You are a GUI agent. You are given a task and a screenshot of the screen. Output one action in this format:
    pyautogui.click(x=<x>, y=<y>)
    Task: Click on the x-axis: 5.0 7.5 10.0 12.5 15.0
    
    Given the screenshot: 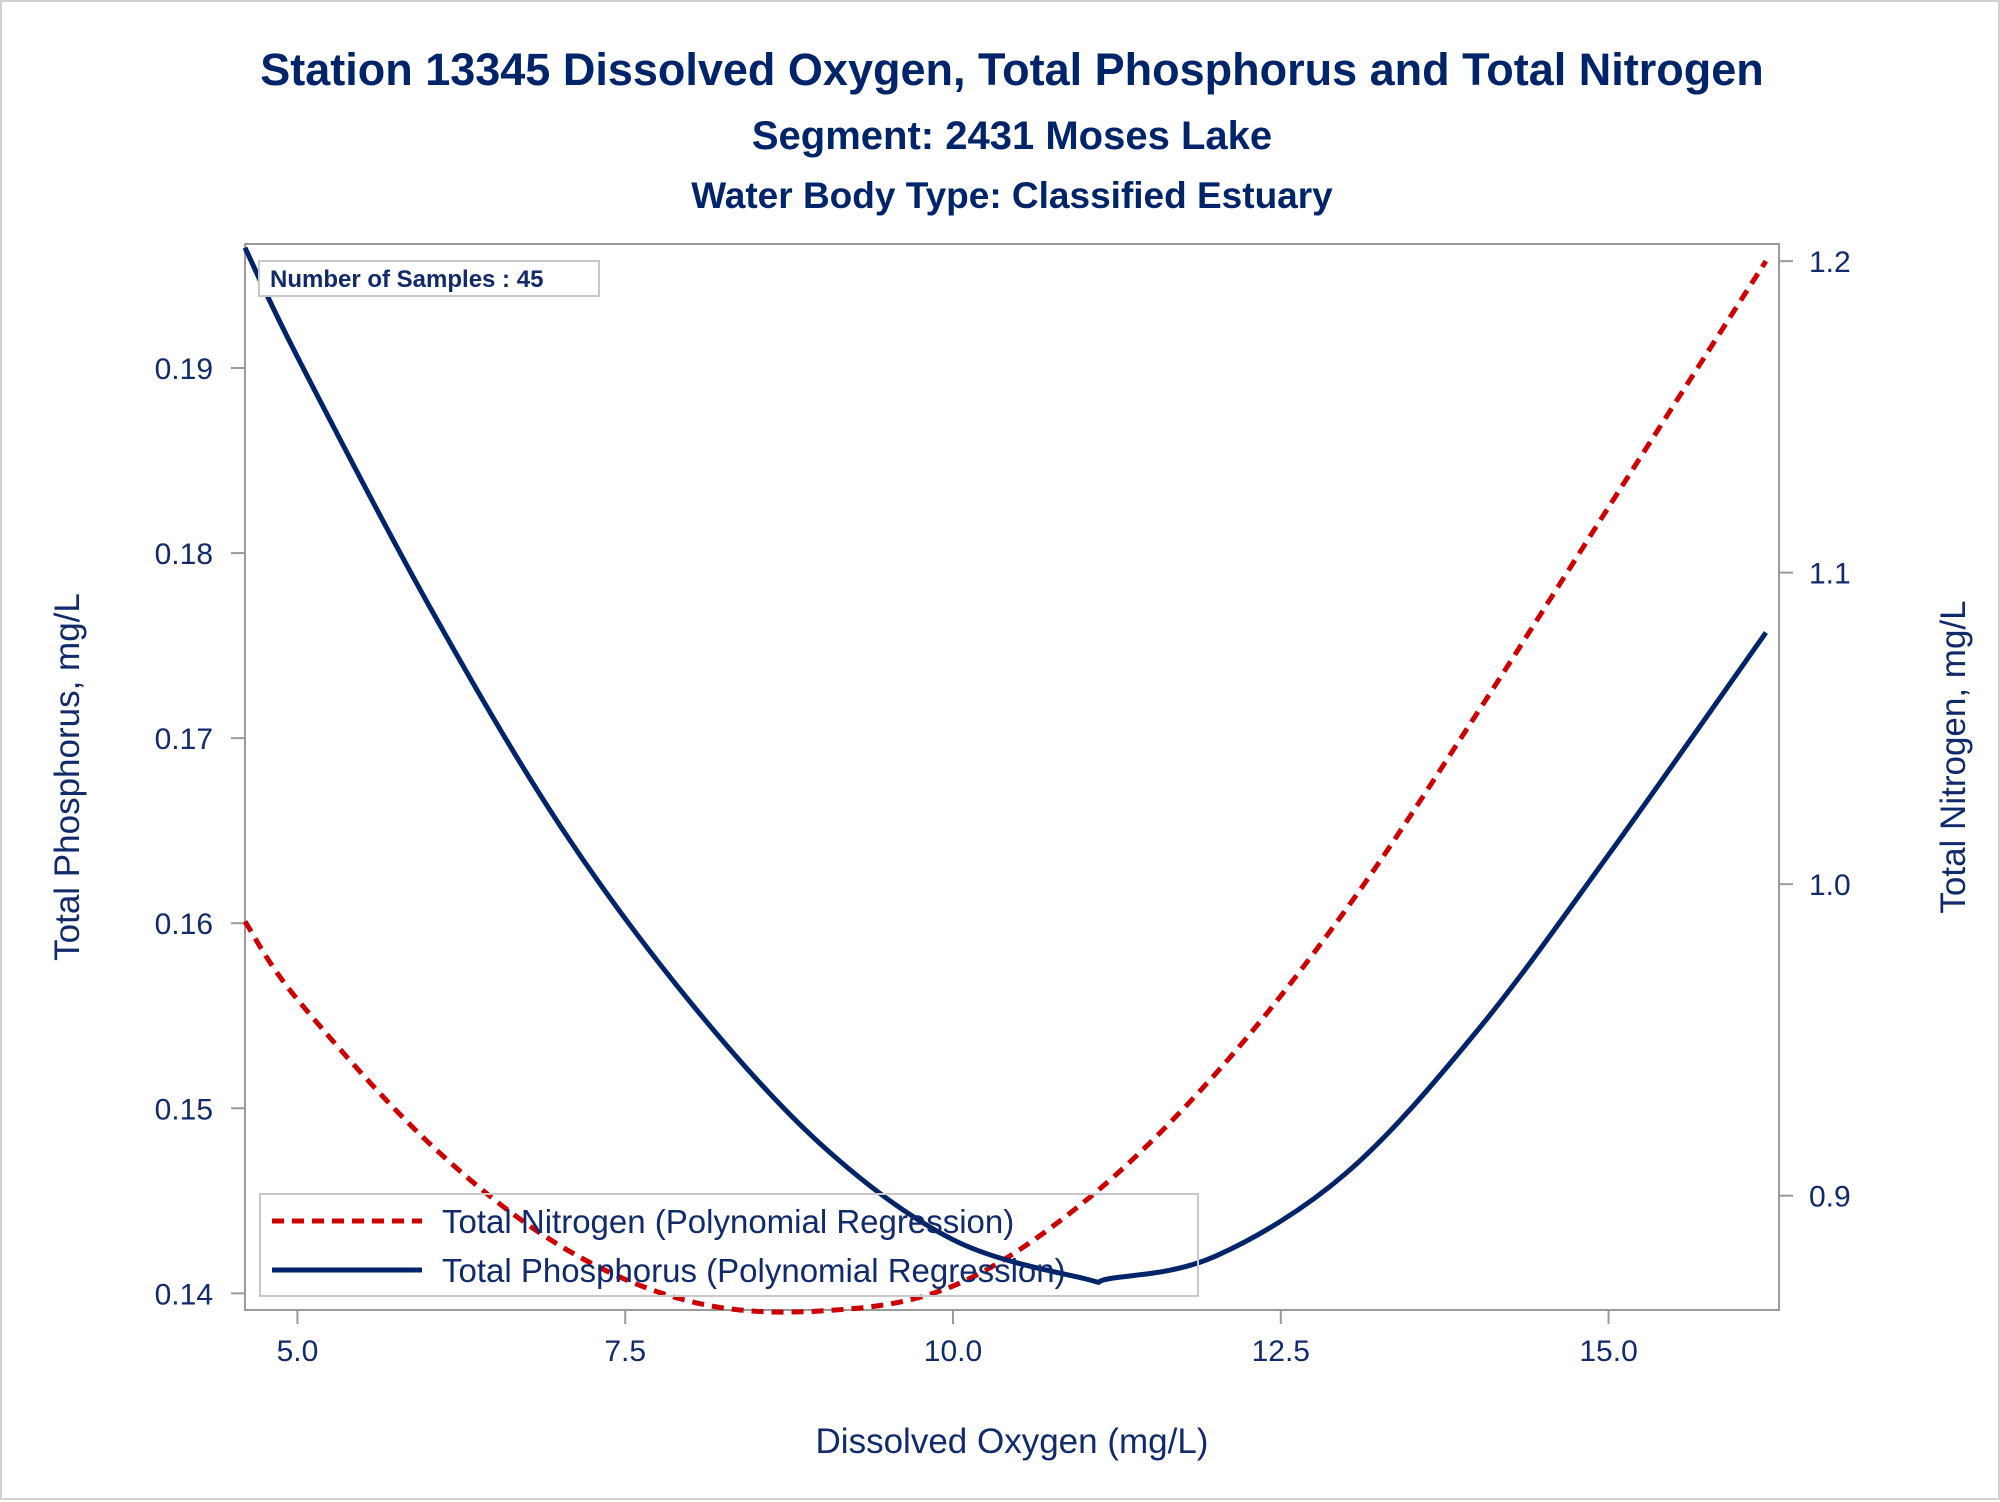 What is the action you would take?
    pyautogui.click(x=957, y=1339)
    